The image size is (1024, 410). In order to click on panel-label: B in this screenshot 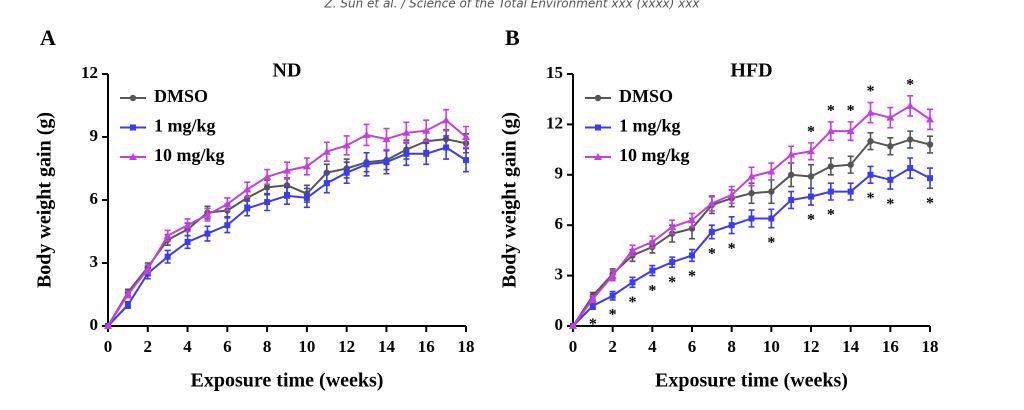, I will do `click(512, 37)`.